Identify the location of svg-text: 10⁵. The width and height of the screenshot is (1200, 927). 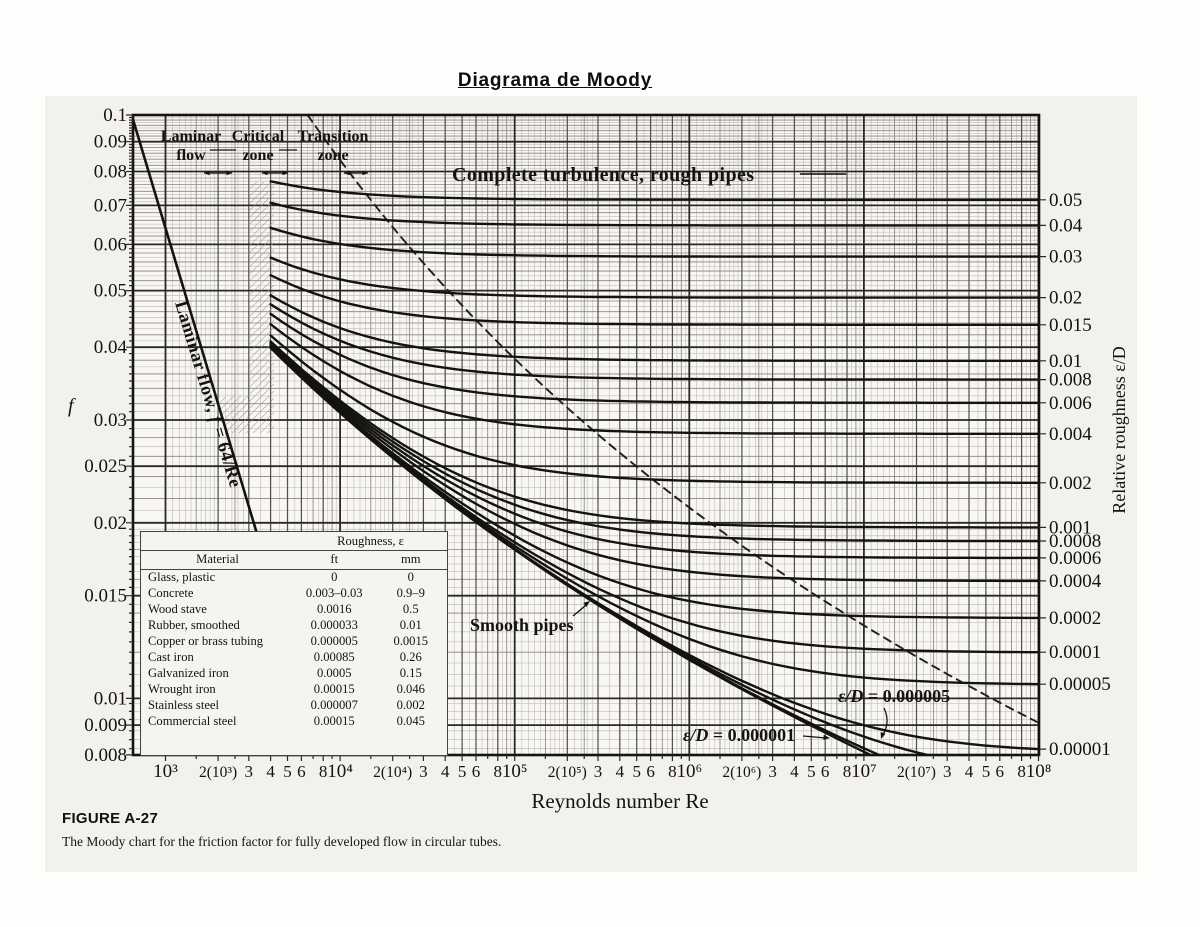
(515, 771).